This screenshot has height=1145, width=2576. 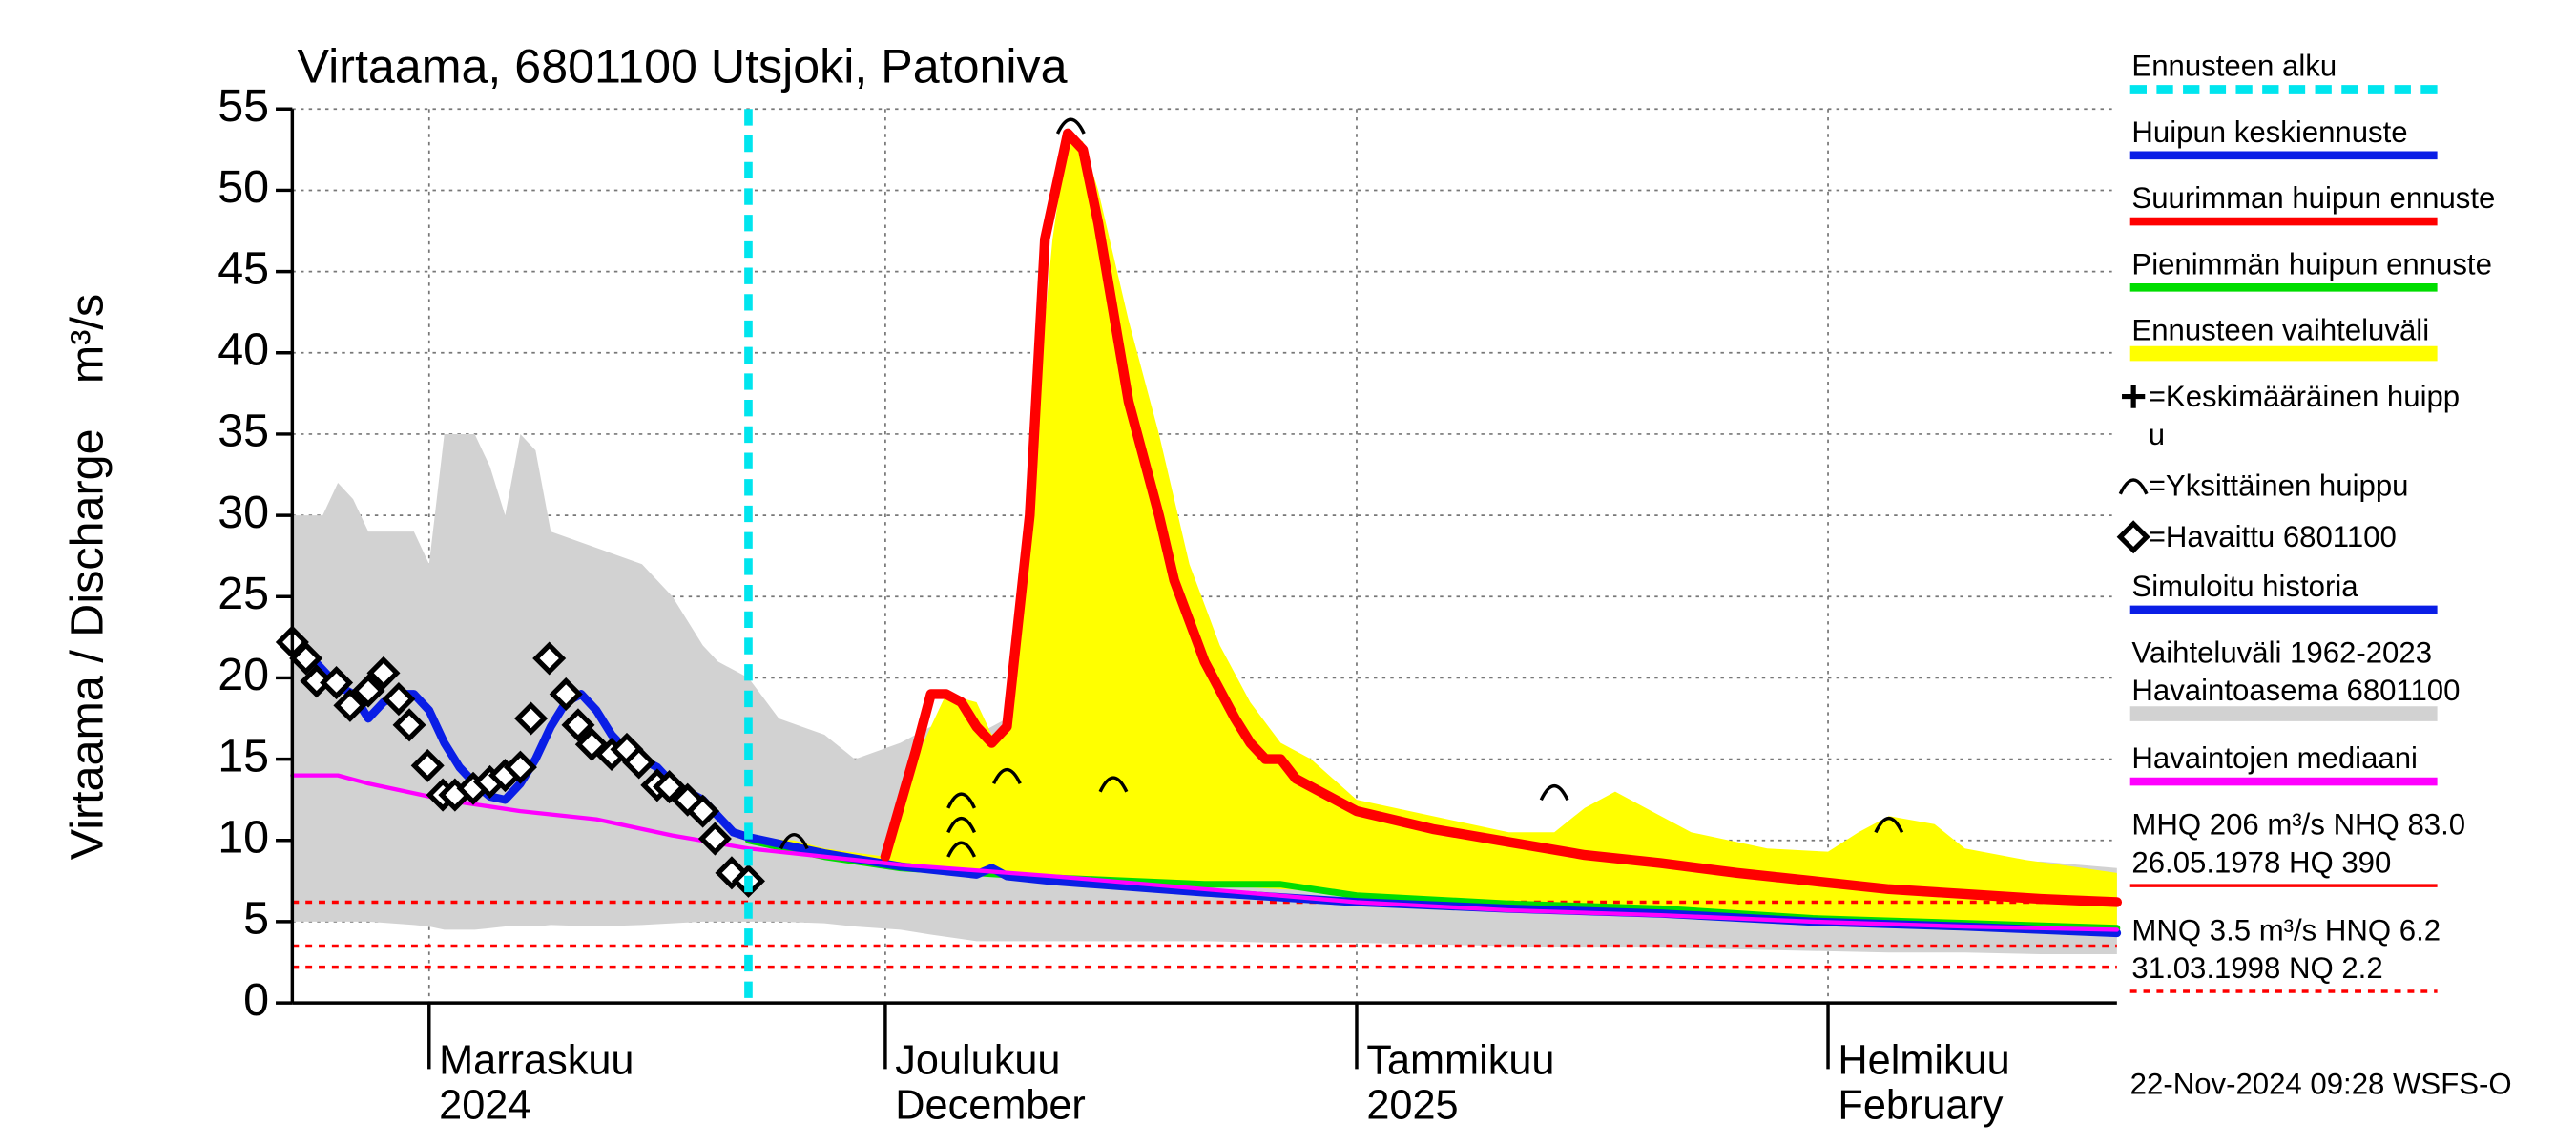 What do you see at coordinates (243, 106) in the screenshot?
I see `y-tick-label: 55` at bounding box center [243, 106].